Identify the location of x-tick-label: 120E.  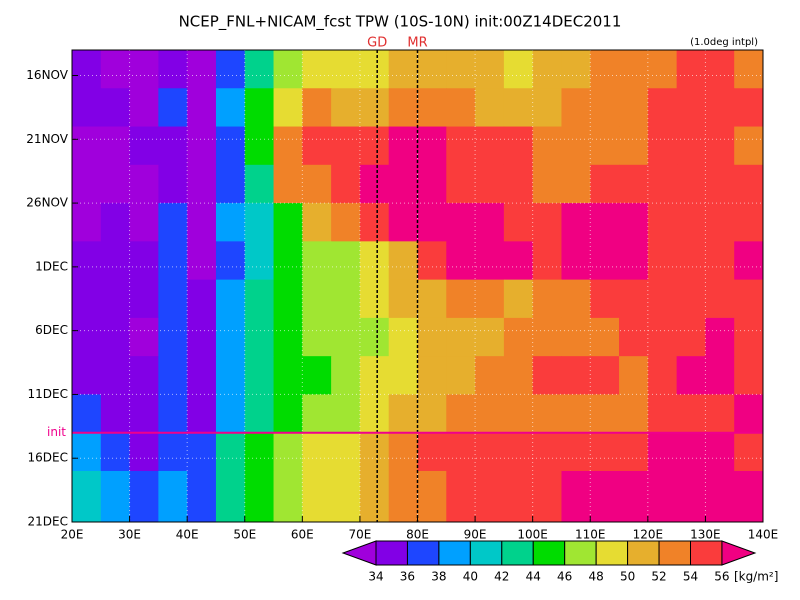
(648, 535).